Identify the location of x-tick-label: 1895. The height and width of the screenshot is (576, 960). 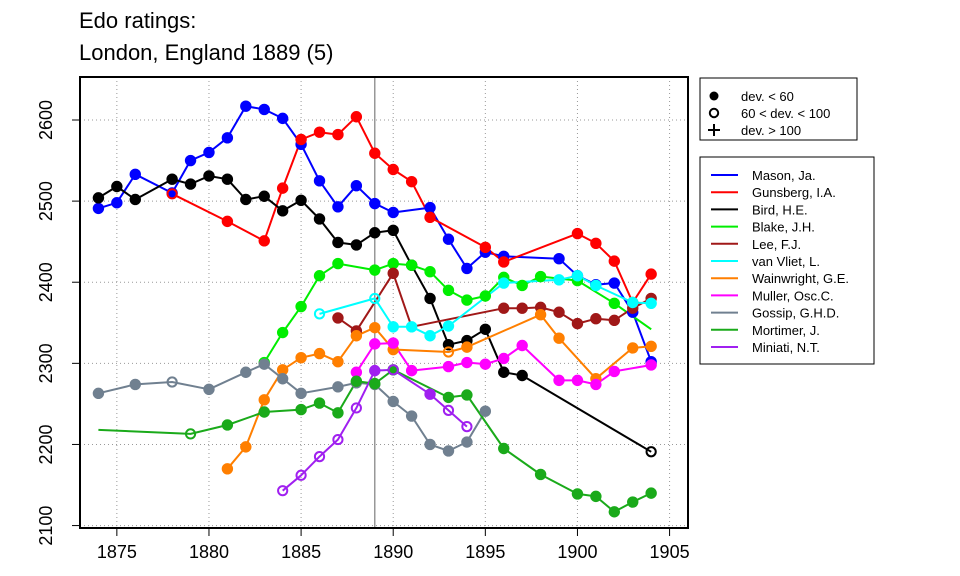
(485, 552).